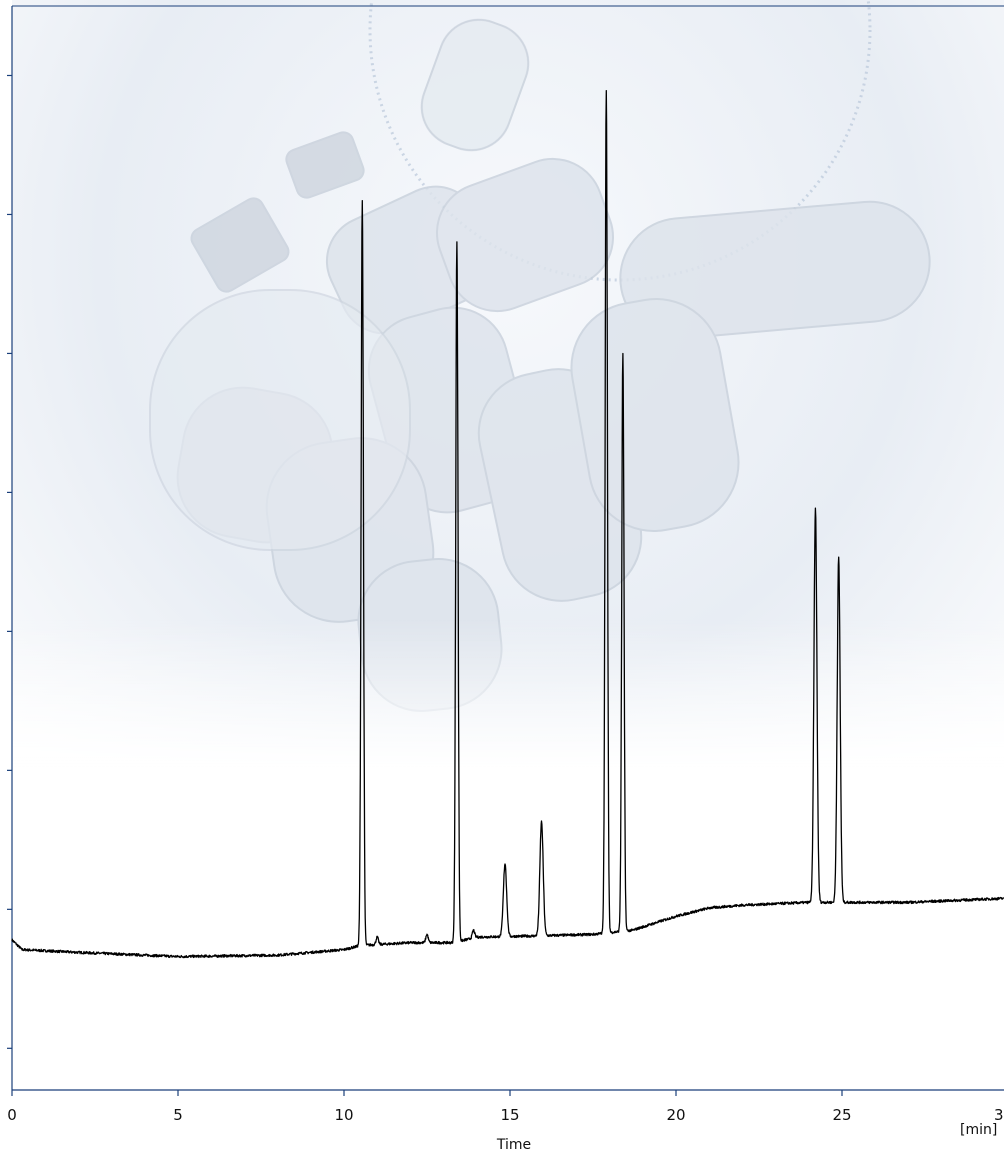  I want to click on y-ticks, so click(9, 561).